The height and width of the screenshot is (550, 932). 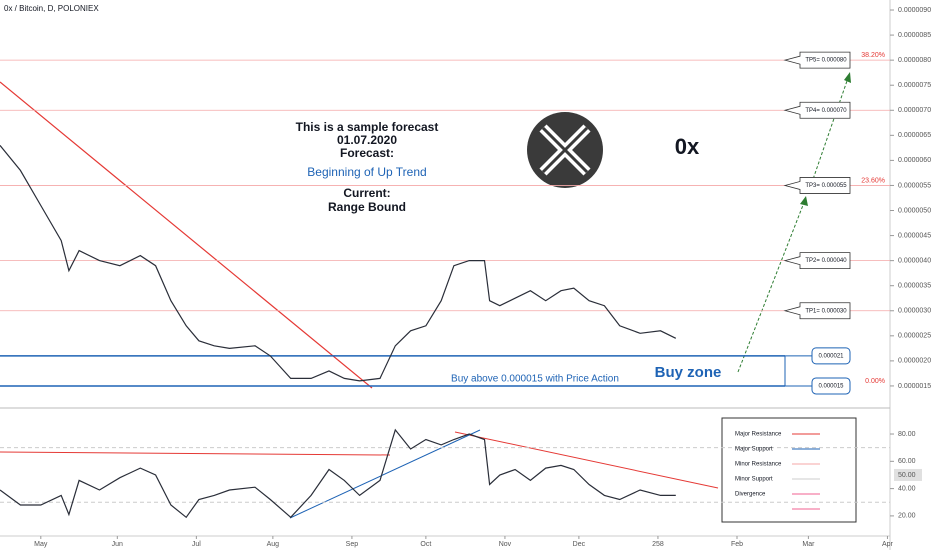 I want to click on fib-label: 23.60%, so click(x=873, y=180).